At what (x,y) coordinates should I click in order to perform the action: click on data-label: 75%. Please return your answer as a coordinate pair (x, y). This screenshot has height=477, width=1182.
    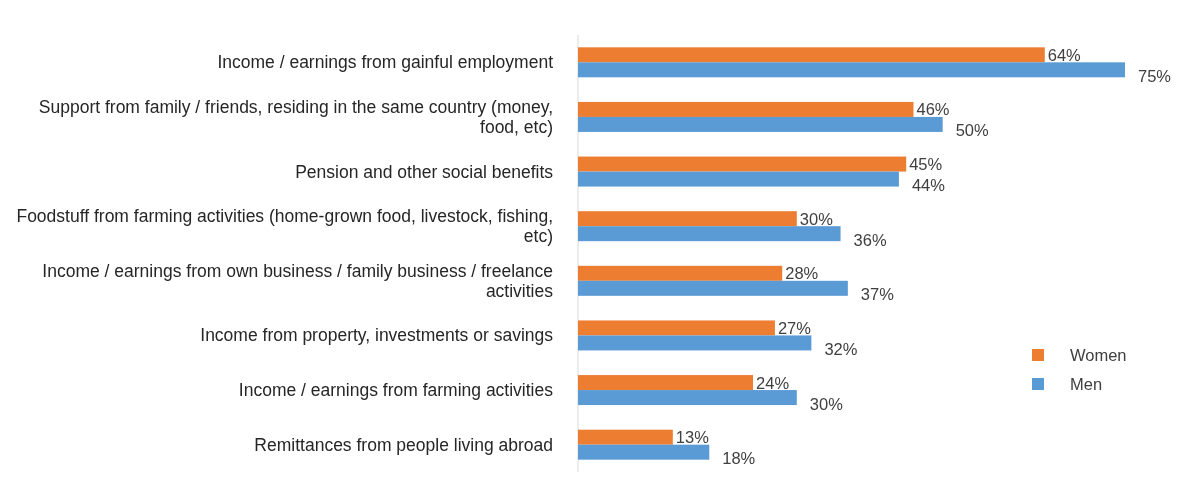
    Looking at the image, I should click on (1155, 75).